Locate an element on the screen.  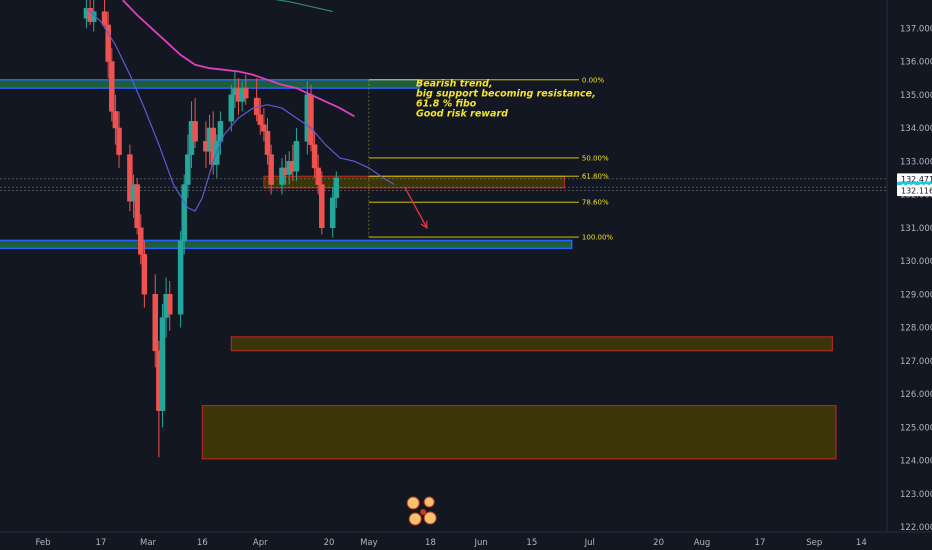
ma-line-slow is located at coordinates (238, 59).